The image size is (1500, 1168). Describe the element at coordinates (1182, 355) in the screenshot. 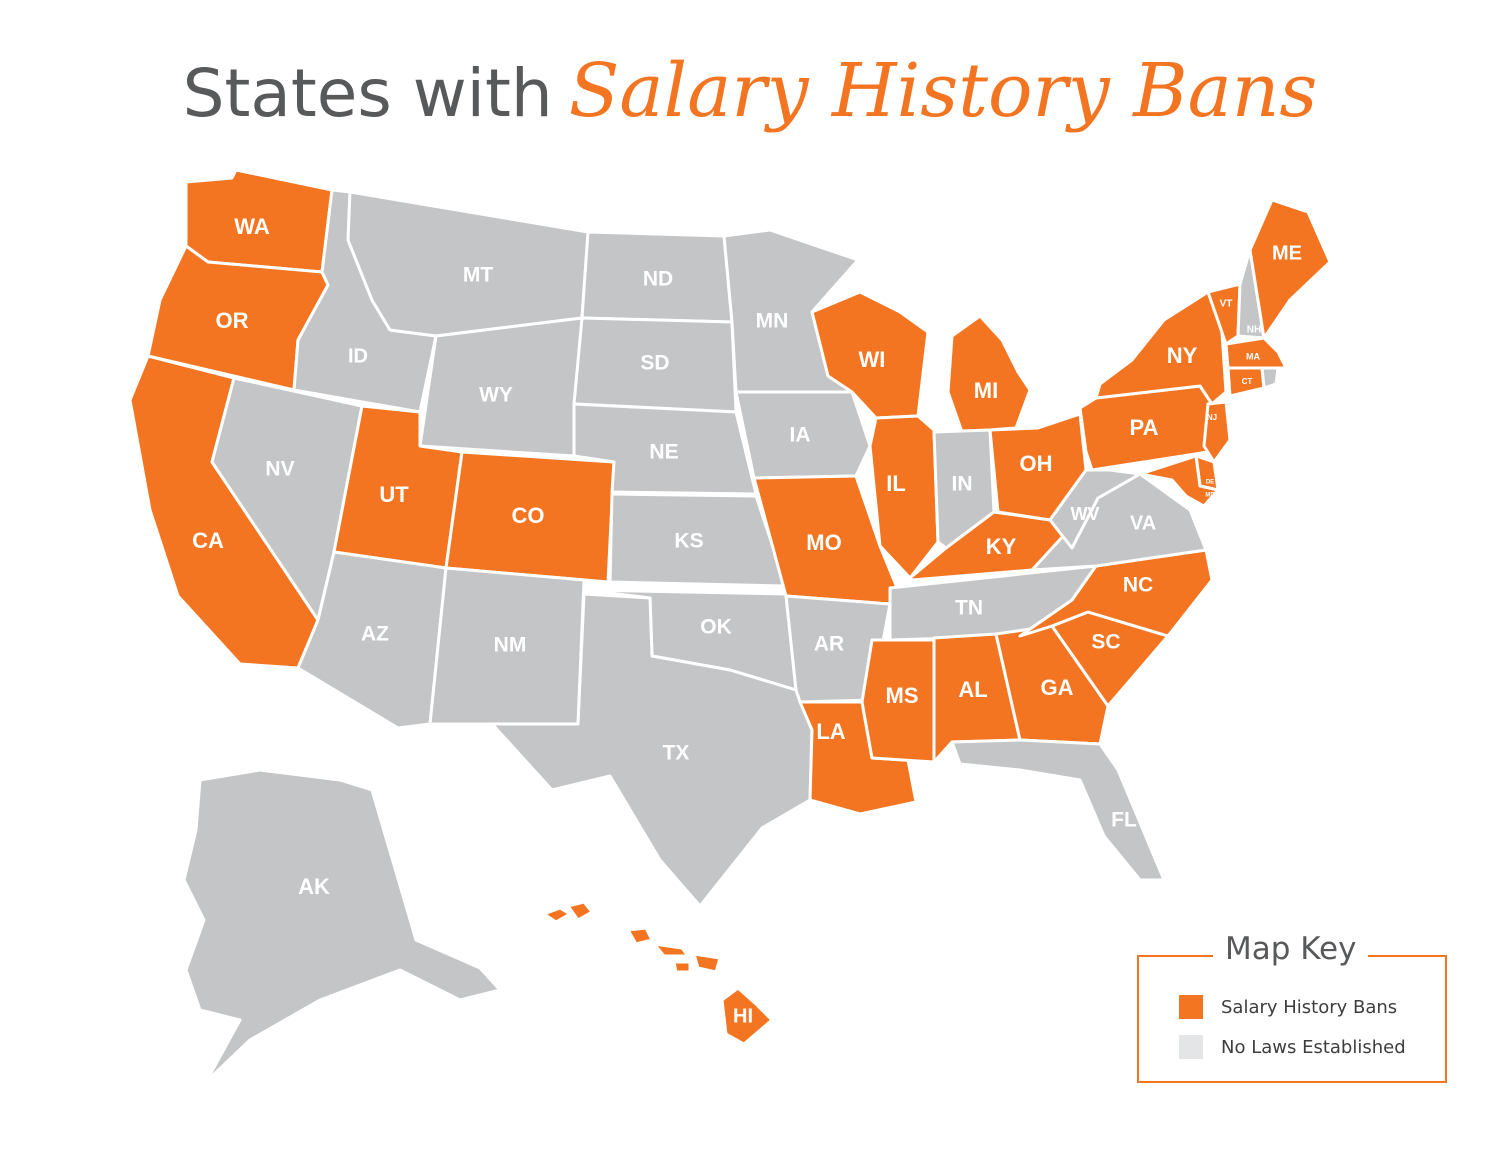

I see `state-label-ny: NY` at that location.